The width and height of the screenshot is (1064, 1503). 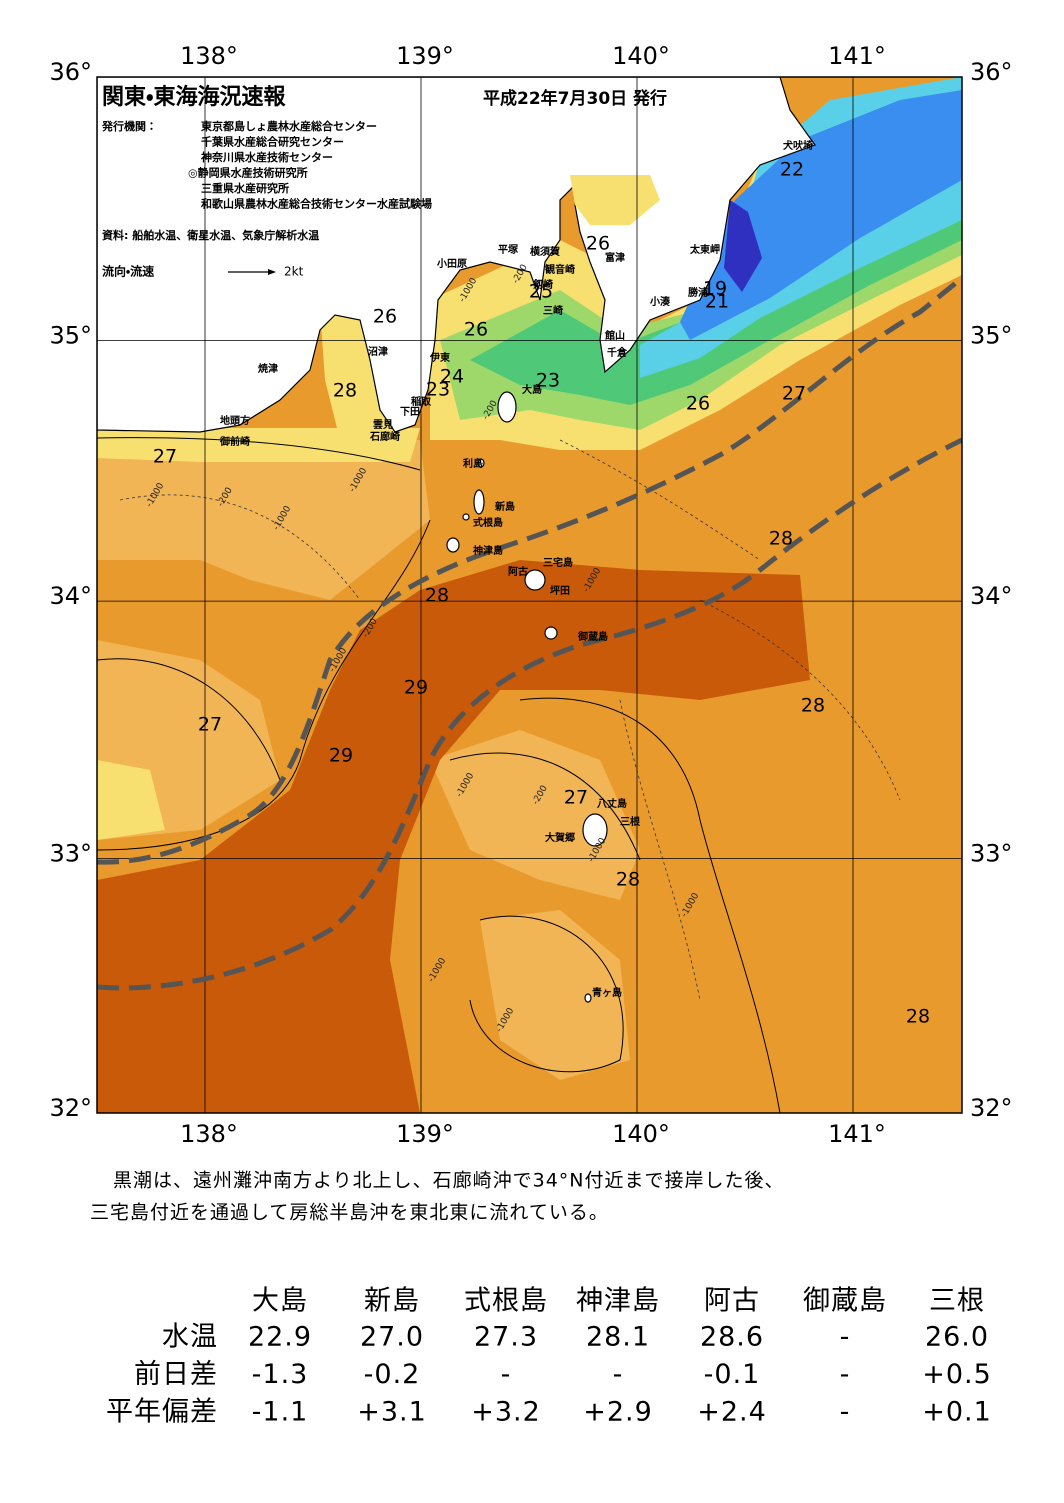 What do you see at coordinates (660, 301) in the screenshot?
I see `place-name: 小湊` at bounding box center [660, 301].